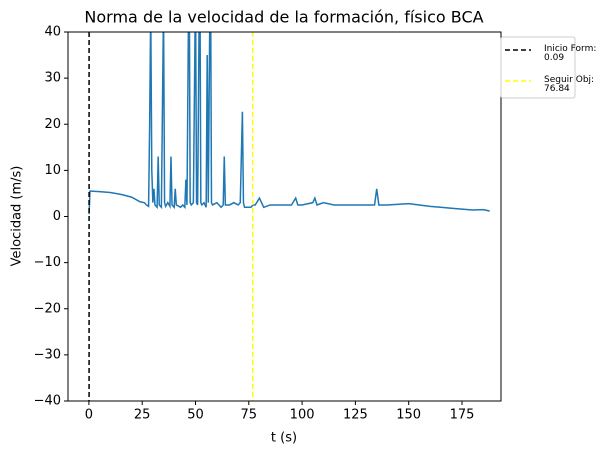 The image size is (615, 455). What do you see at coordinates (47, 262) in the screenshot?
I see `y-tick-label: −10` at bounding box center [47, 262].